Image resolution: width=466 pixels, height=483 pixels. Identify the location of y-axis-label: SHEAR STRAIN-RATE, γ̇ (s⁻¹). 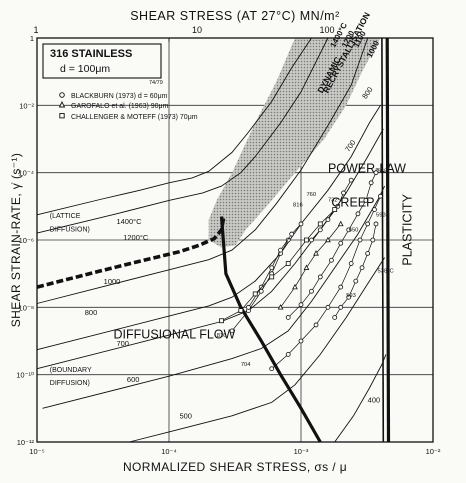
(16, 240).